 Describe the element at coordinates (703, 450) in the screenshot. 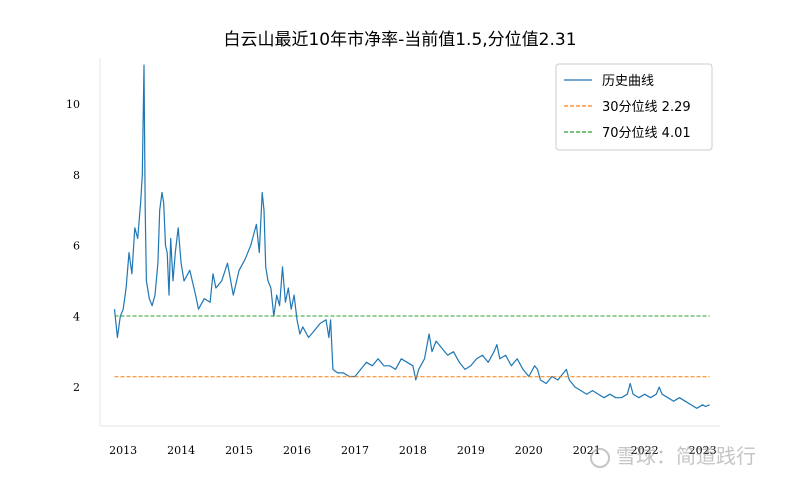

I see `x-tick-label: 2023` at that location.